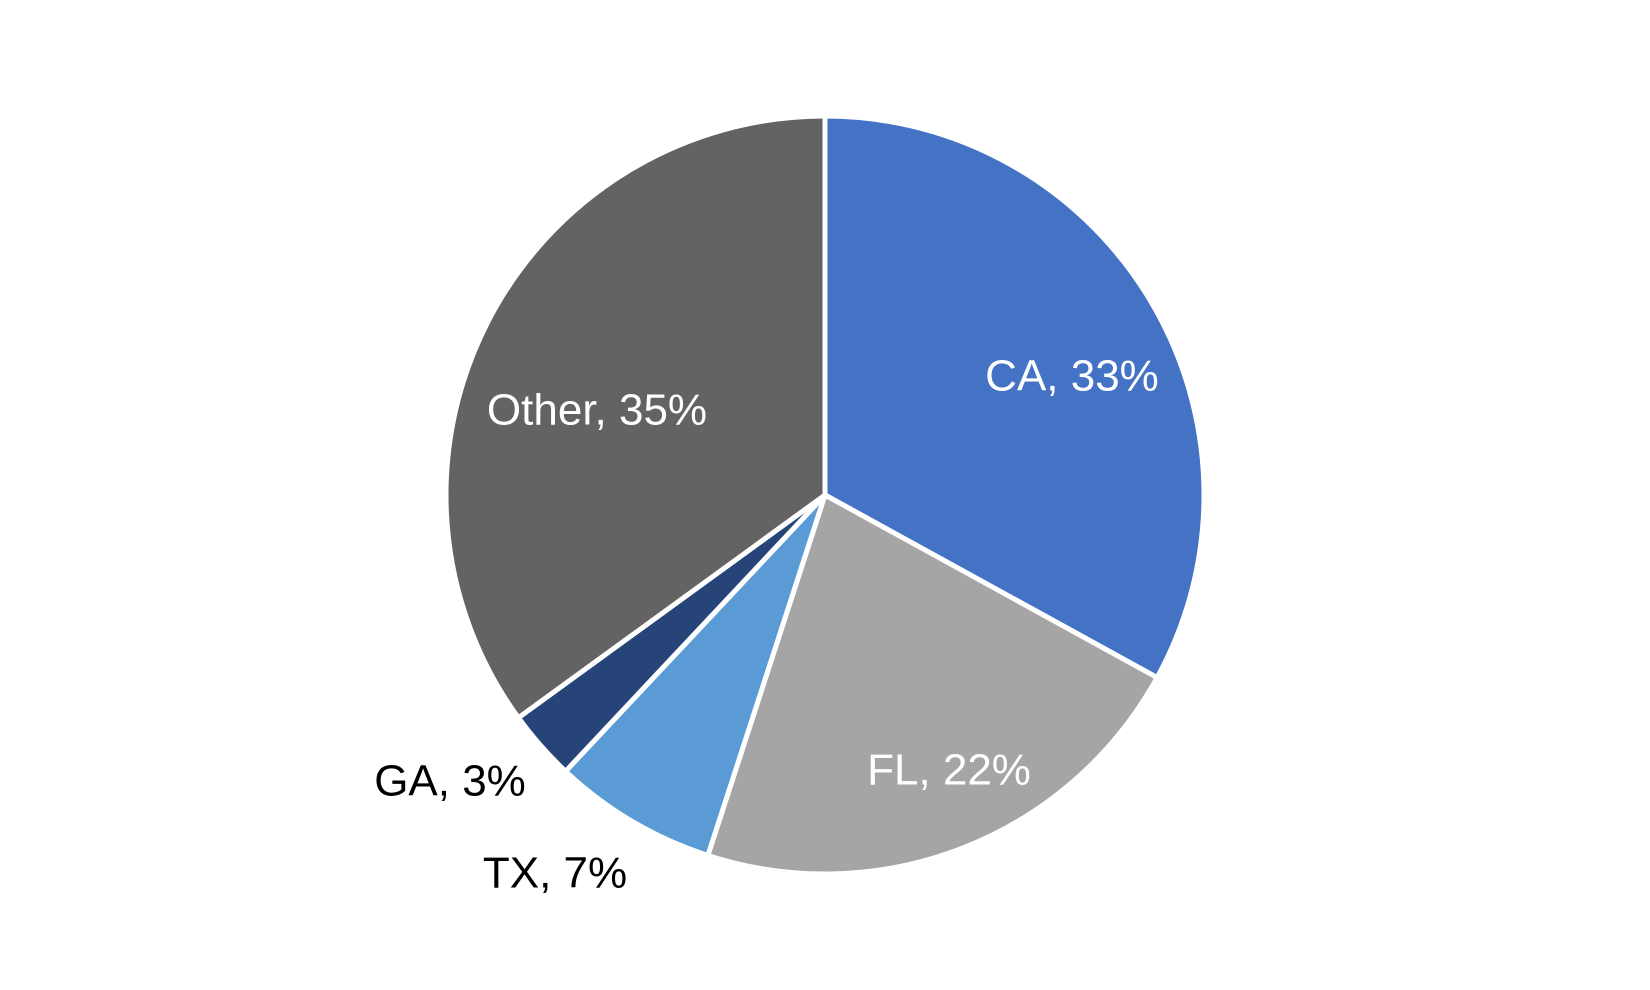 The image size is (1650, 990). I want to click on pie-slice-other, so click(635, 417).